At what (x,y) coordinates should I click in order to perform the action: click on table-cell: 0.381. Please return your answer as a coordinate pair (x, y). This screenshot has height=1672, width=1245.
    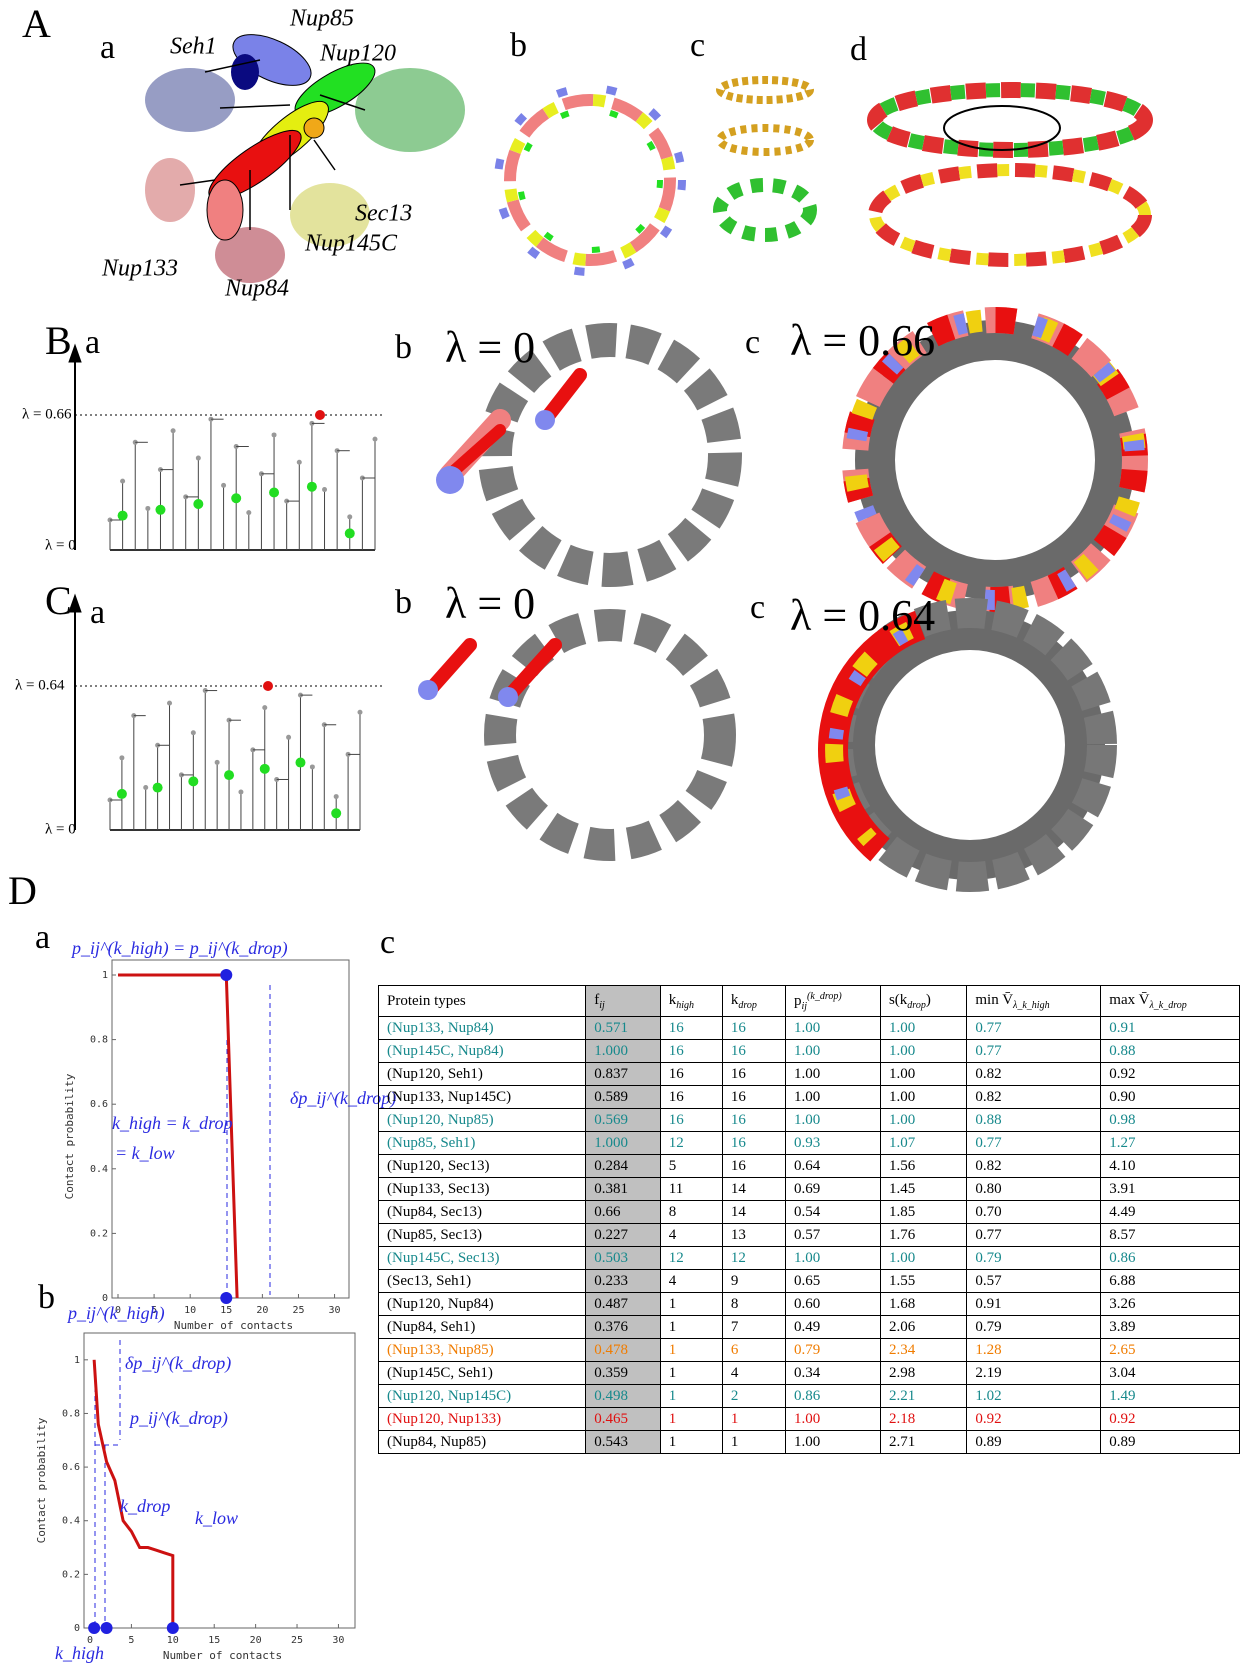
    Looking at the image, I should click on (623, 1189).